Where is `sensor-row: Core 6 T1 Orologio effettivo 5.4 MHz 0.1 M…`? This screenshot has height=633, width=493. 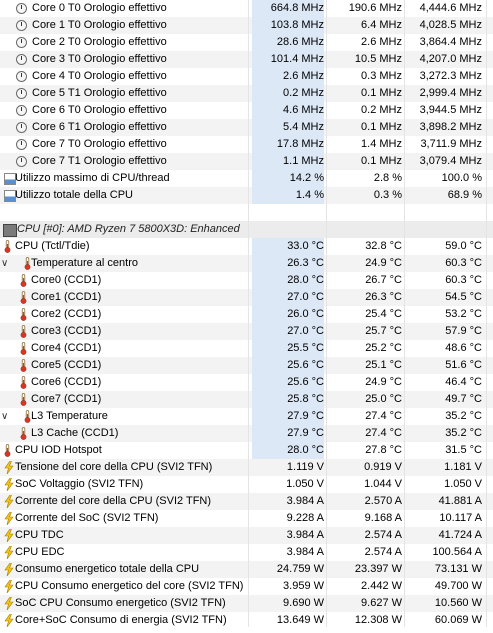
sensor-row: Core 6 T1 Orologio effettivo 5.4 MHz 0.1 M… is located at coordinates (246, 127).